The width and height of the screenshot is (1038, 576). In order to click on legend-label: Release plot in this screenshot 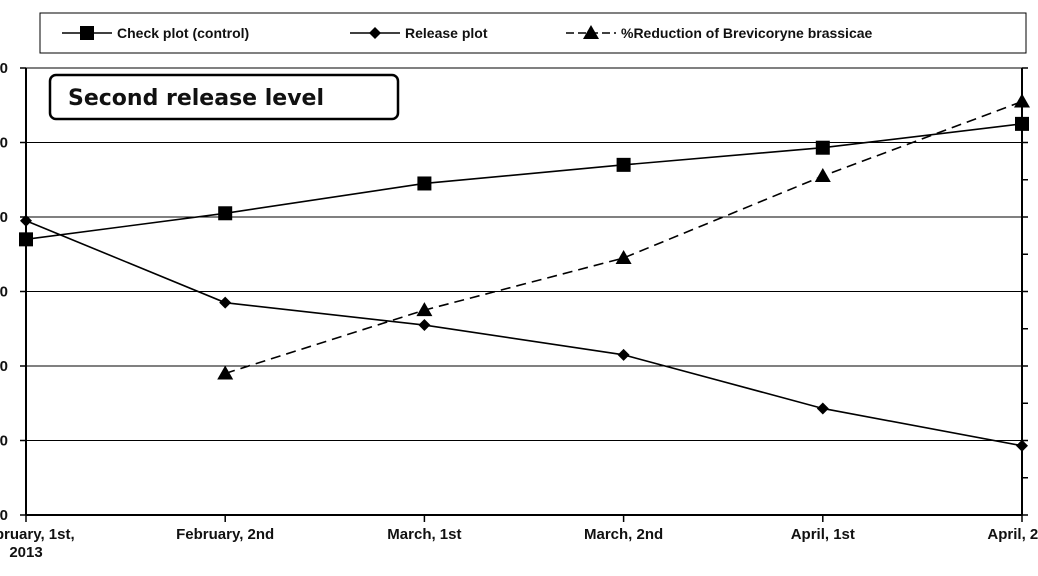, I will do `click(446, 33)`.